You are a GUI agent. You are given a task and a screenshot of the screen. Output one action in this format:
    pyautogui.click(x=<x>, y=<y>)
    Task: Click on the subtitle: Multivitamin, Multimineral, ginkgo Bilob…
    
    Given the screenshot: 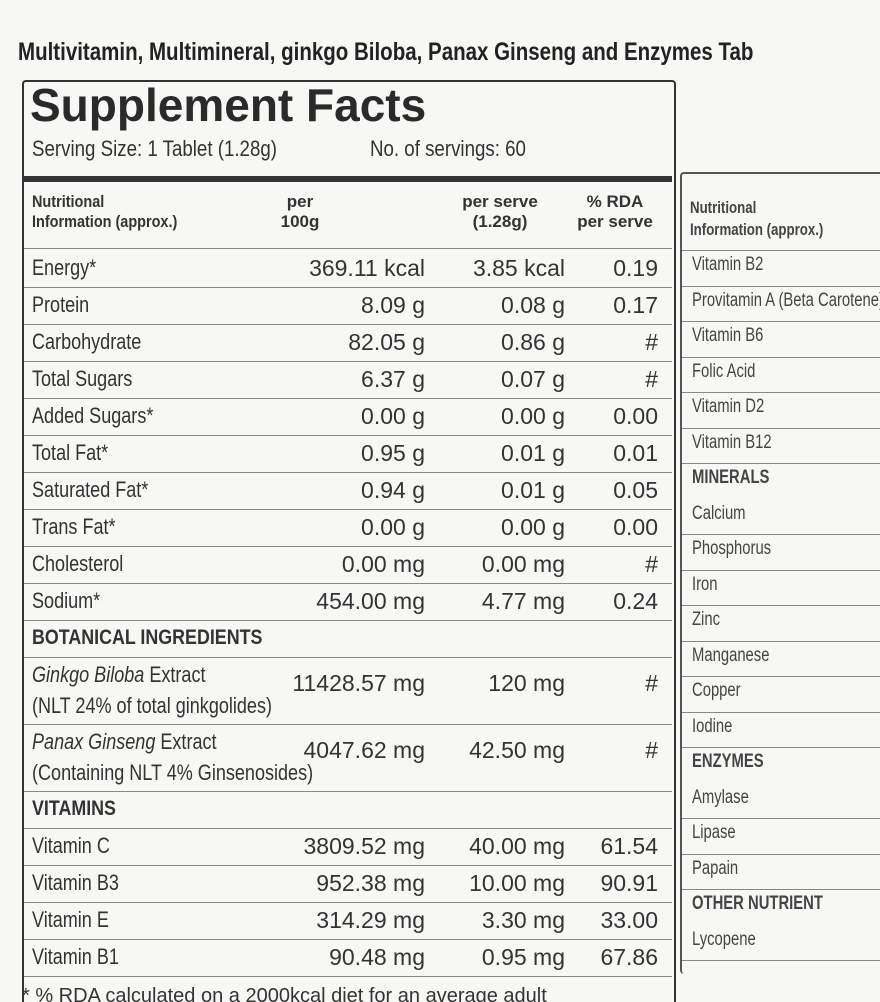 What is the action you would take?
    pyautogui.click(x=386, y=52)
    